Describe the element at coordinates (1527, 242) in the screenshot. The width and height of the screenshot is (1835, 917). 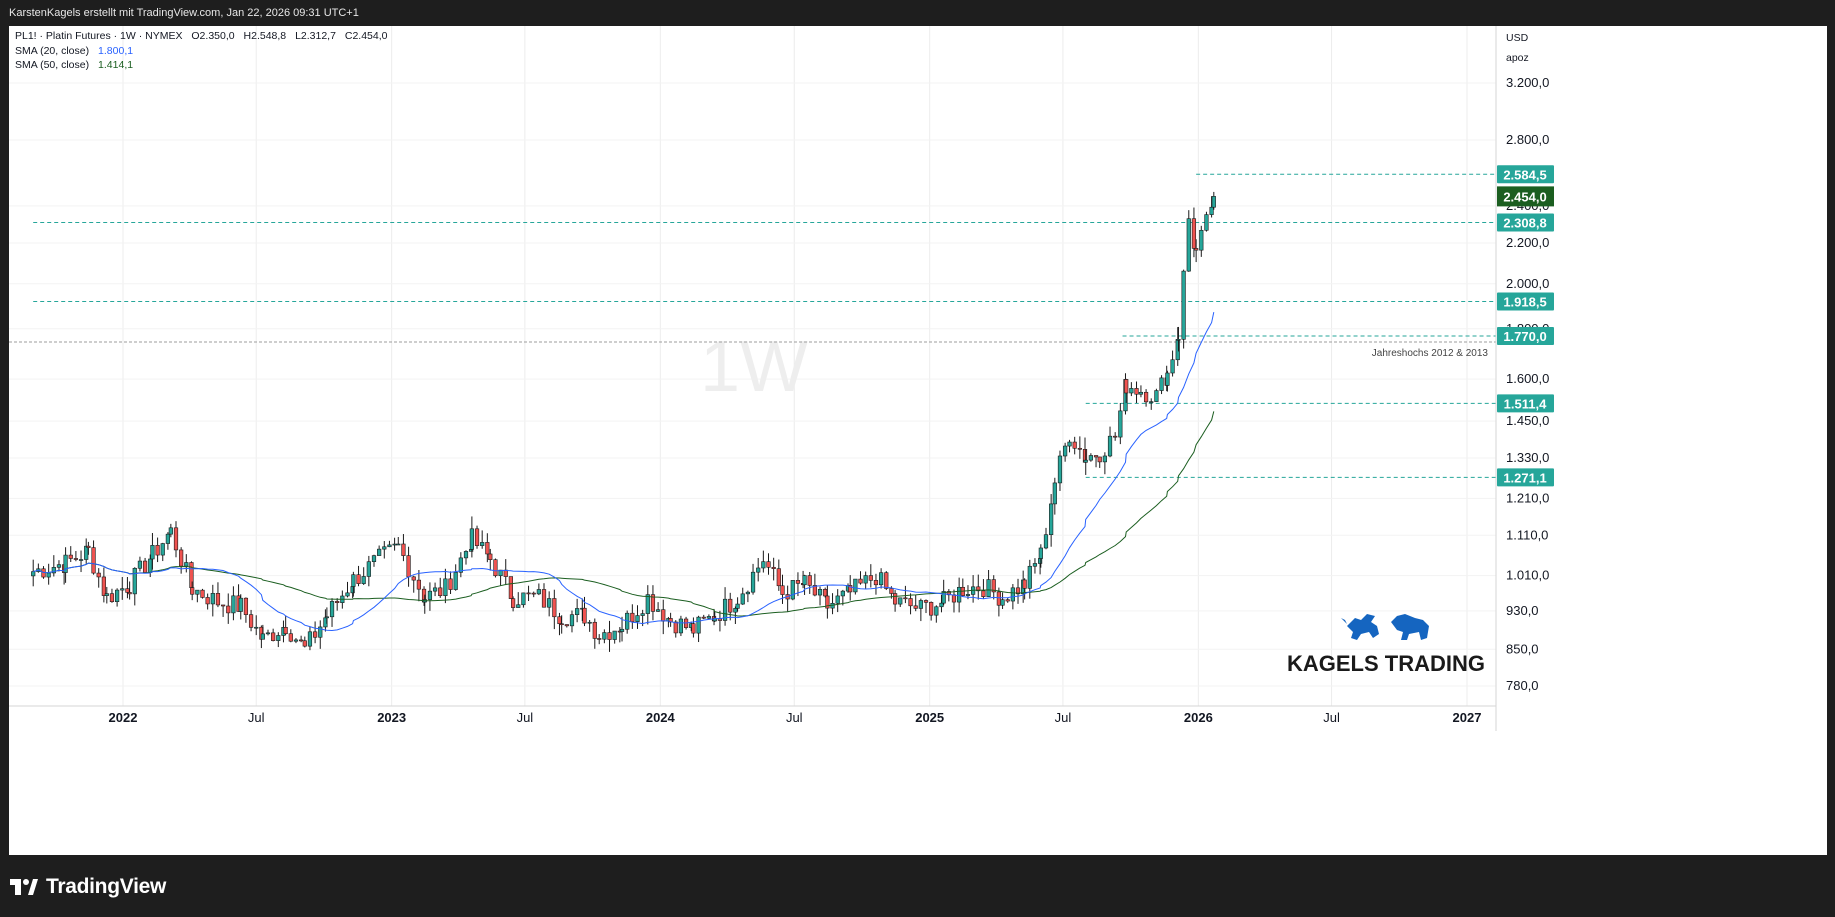
I see `y-tick-label: 2.200,0` at that location.